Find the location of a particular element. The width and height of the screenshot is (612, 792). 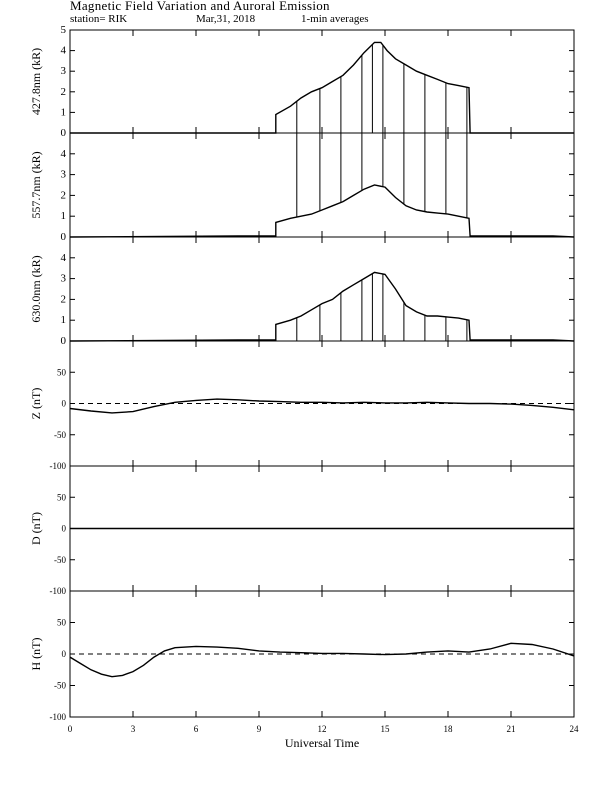

x-tick-label: 9 is located at coordinates (259, 729).